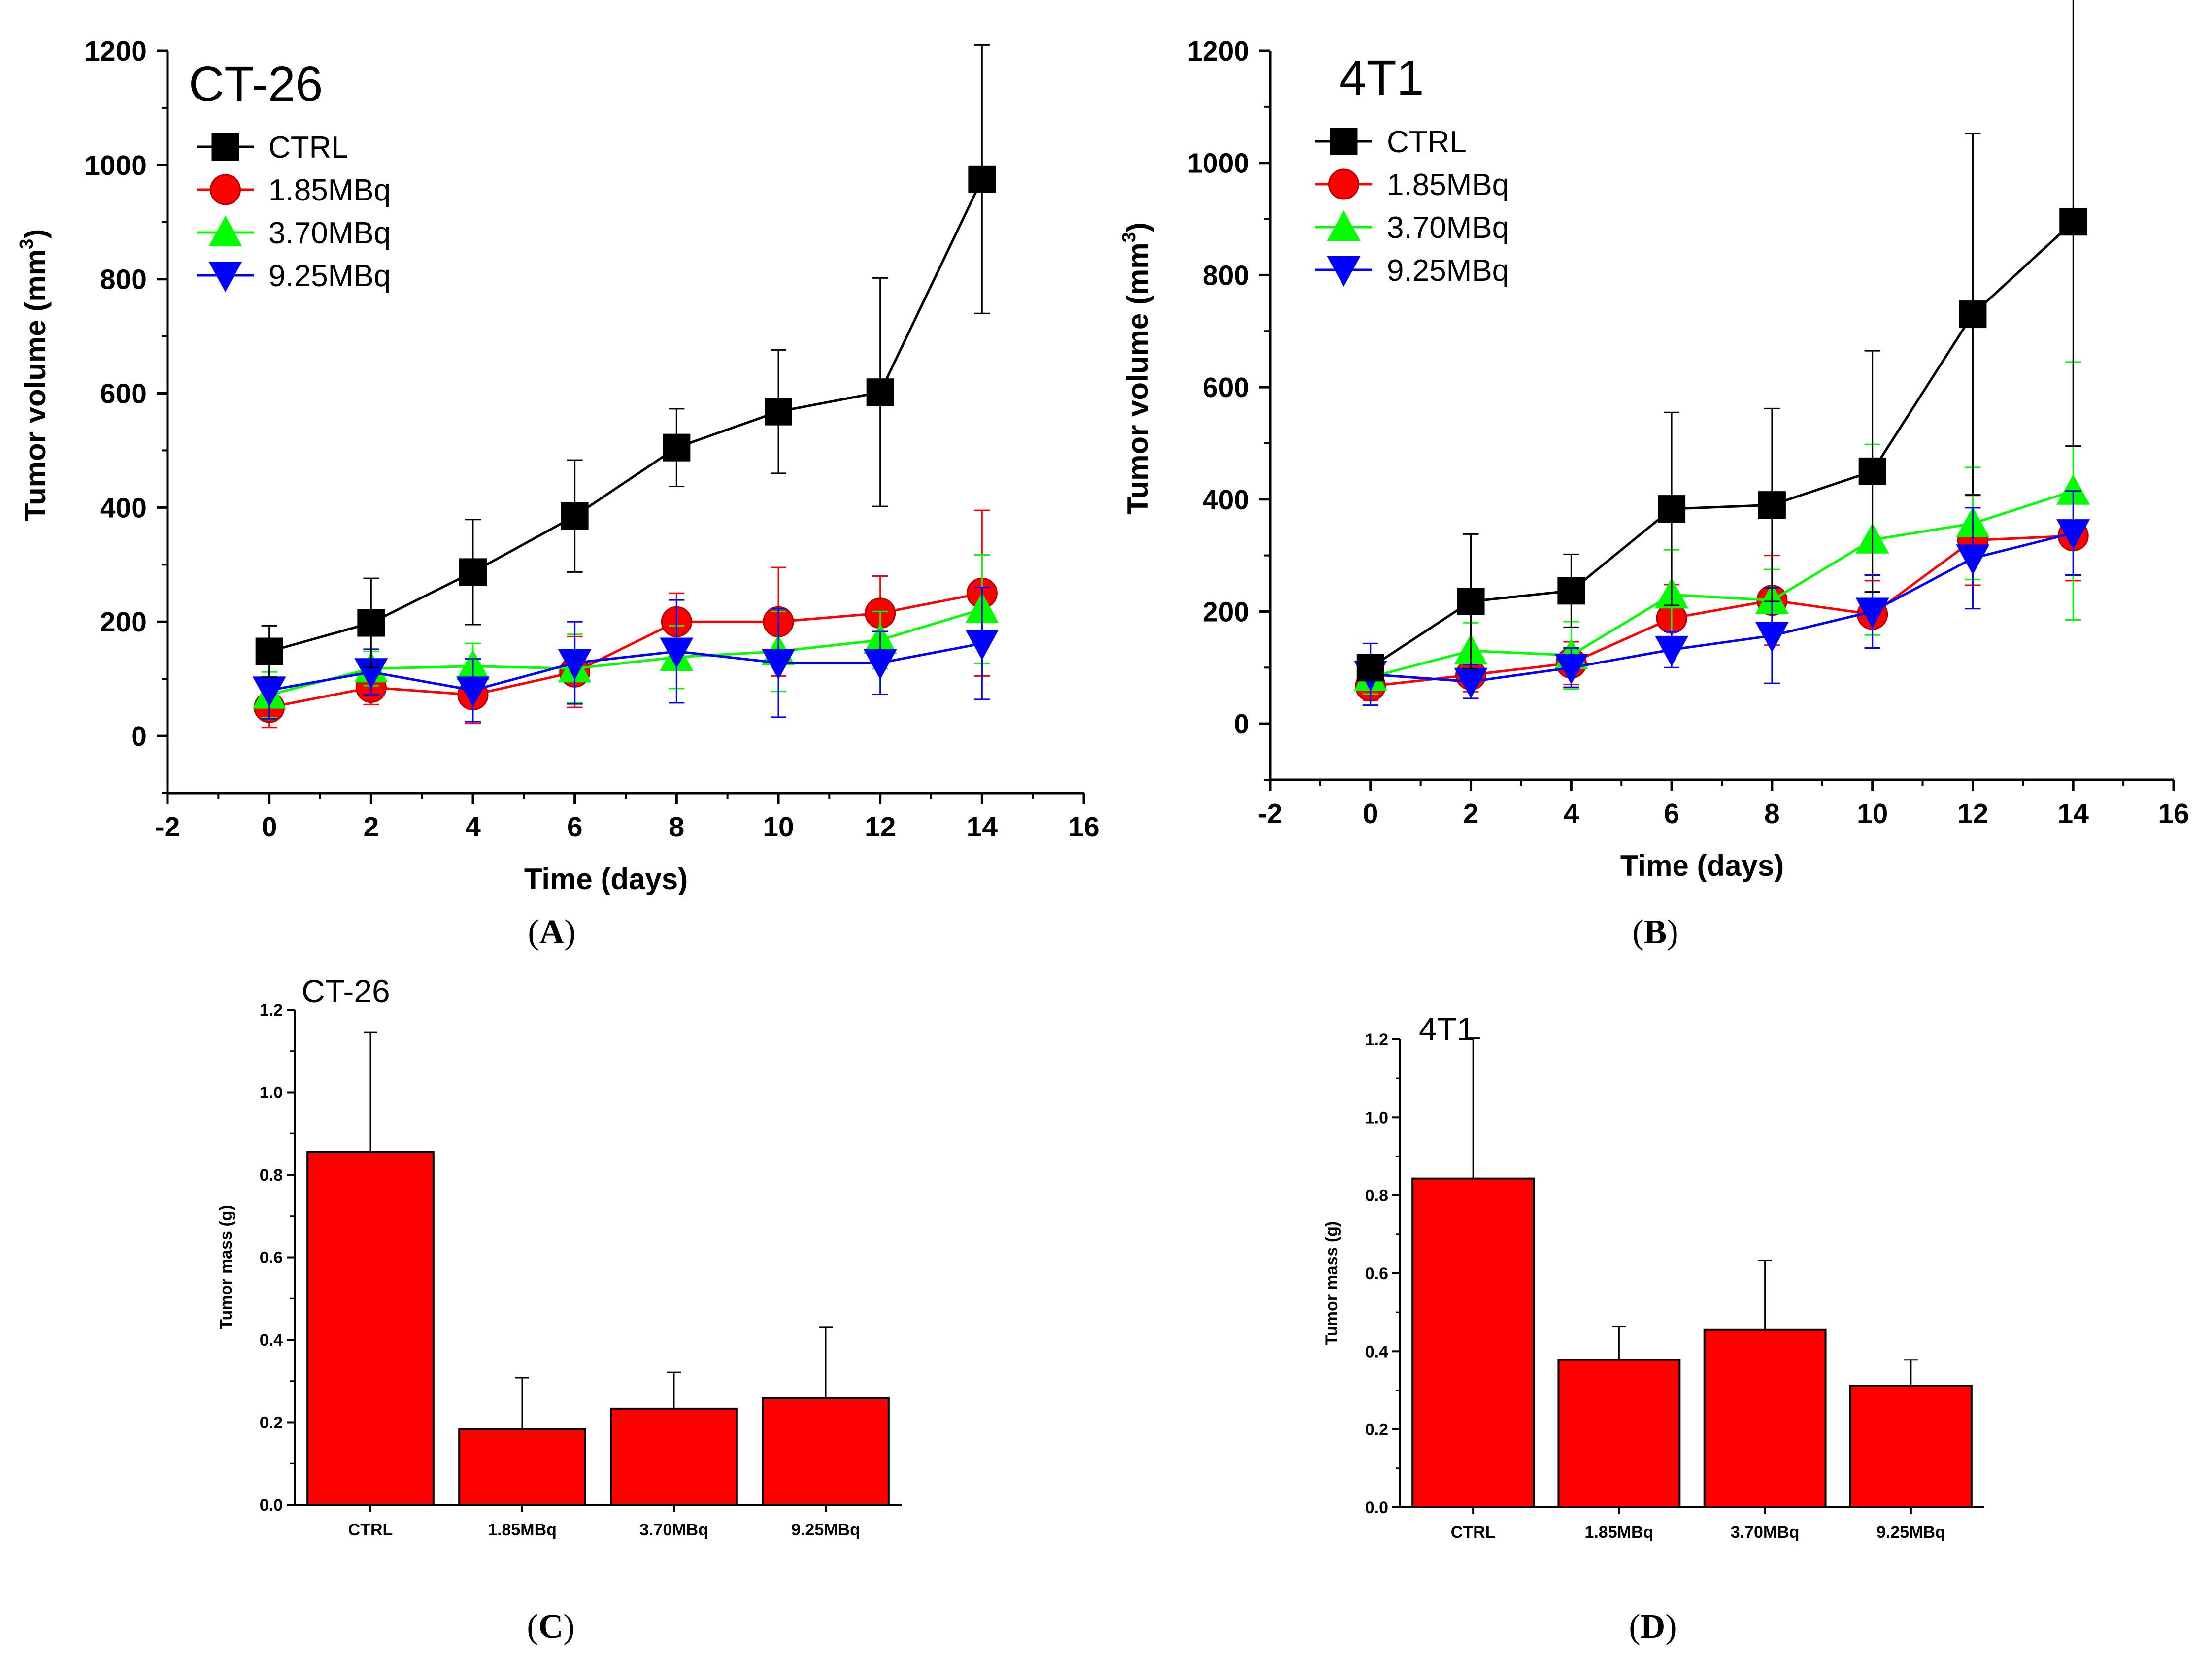 The image size is (2212, 1658). Describe the element at coordinates (522, 1530) in the screenshot. I see `x-tick-label: 1.85MBq` at that location.